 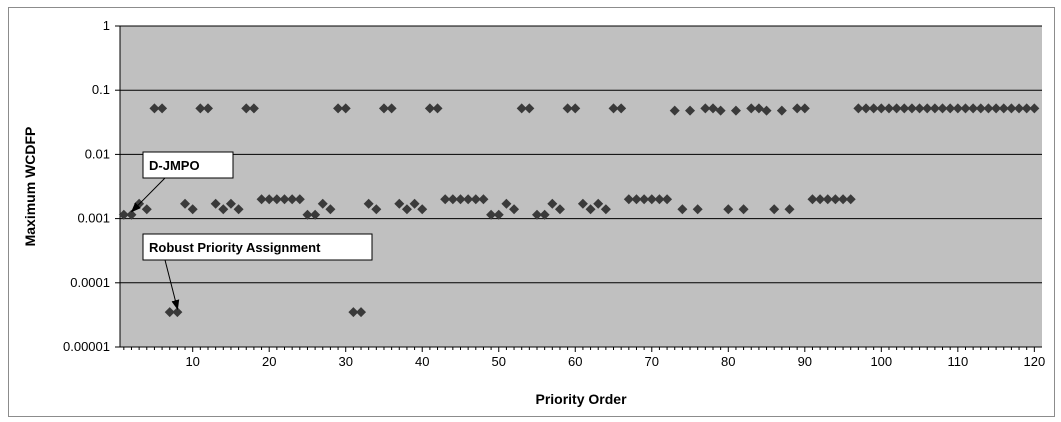 What do you see at coordinates (97, 153) in the screenshot?
I see `y-tick-label: 0.01` at bounding box center [97, 153].